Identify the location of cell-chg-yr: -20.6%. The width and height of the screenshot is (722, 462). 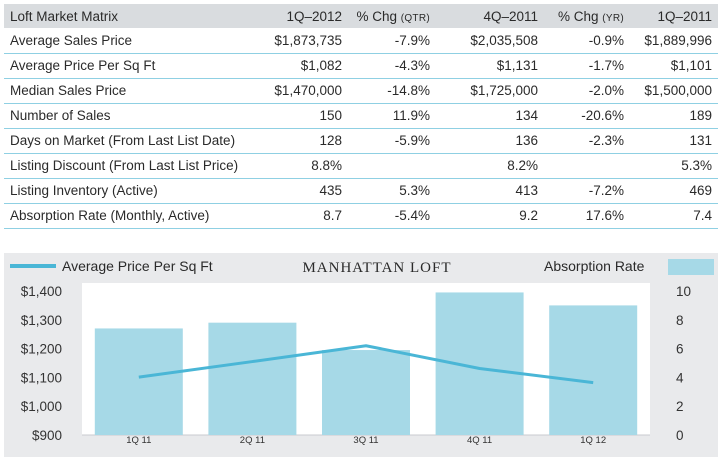
(587, 116).